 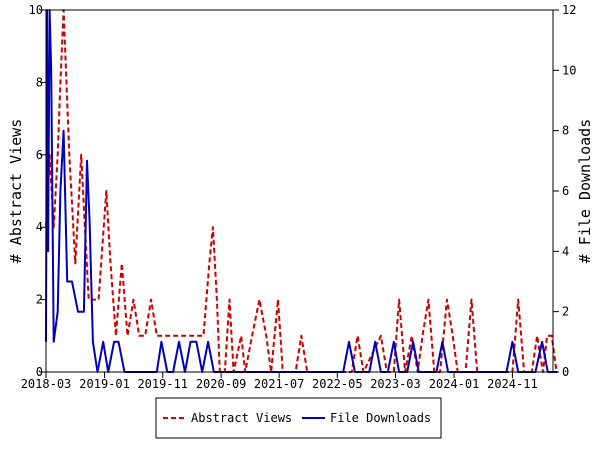 I want to click on y-left-tick-label: 4, so click(x=39, y=227).